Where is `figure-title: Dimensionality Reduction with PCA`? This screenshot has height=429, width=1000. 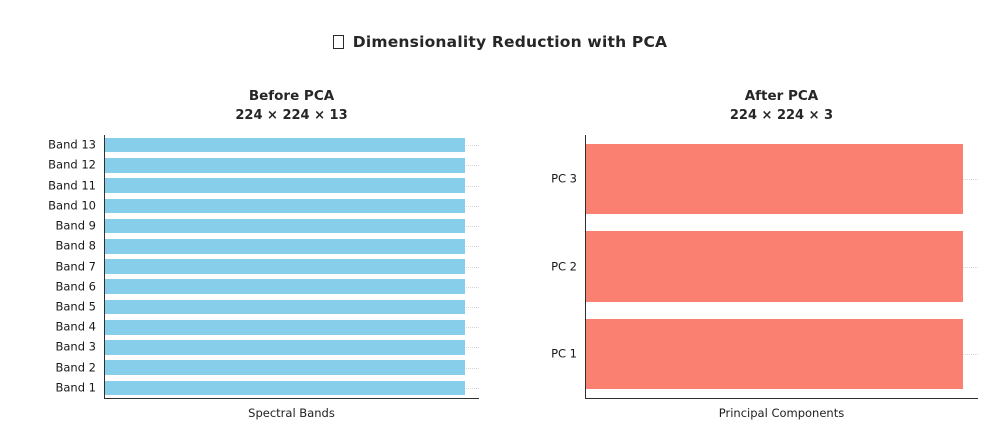
figure-title: Dimensionality Reduction with PCA is located at coordinates (500, 42).